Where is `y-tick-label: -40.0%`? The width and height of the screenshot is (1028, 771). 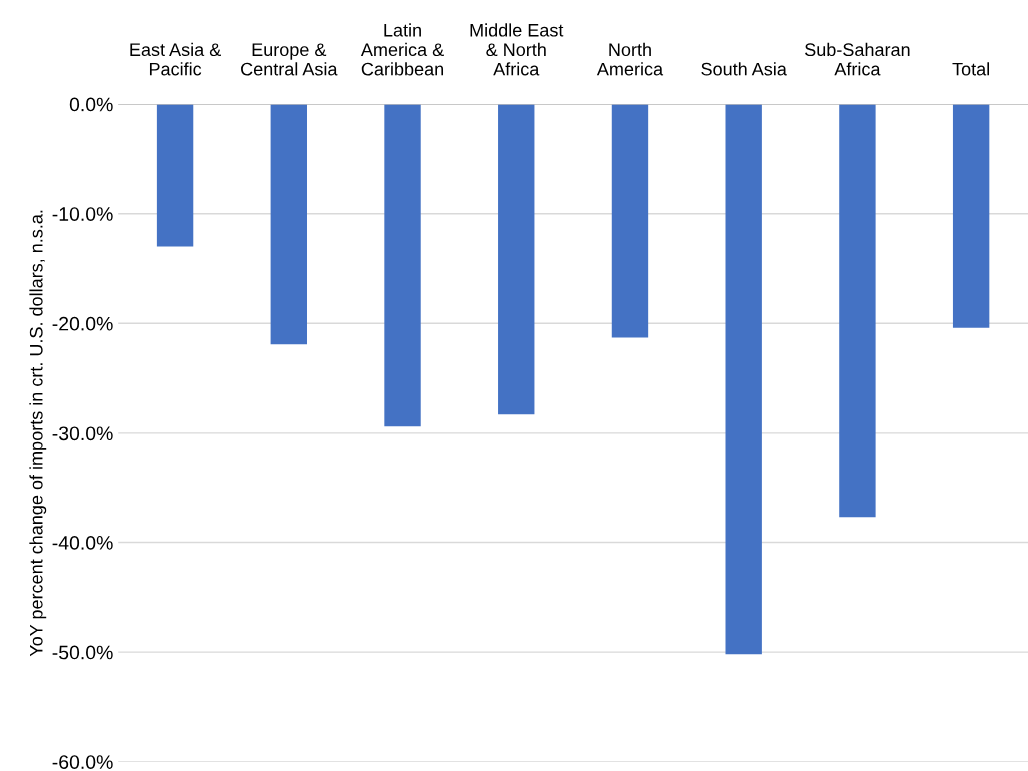
y-tick-label: -40.0% is located at coordinates (82, 542).